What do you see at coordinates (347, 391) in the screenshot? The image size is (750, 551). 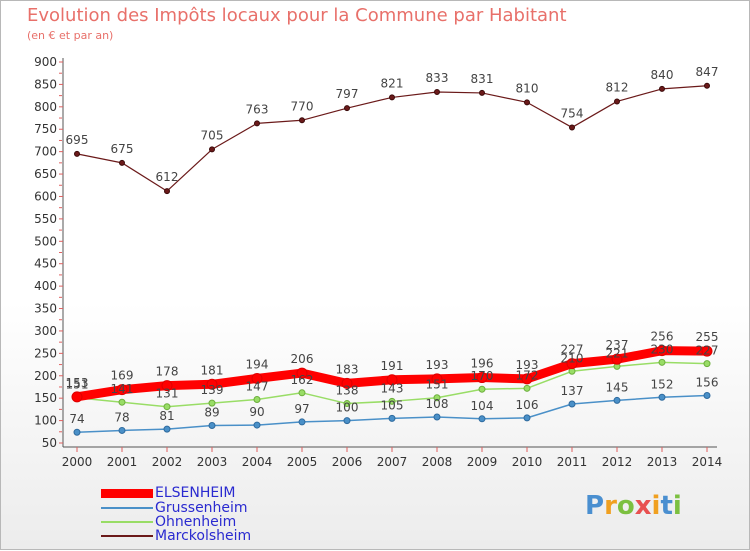 I see `data-label: 138` at bounding box center [347, 391].